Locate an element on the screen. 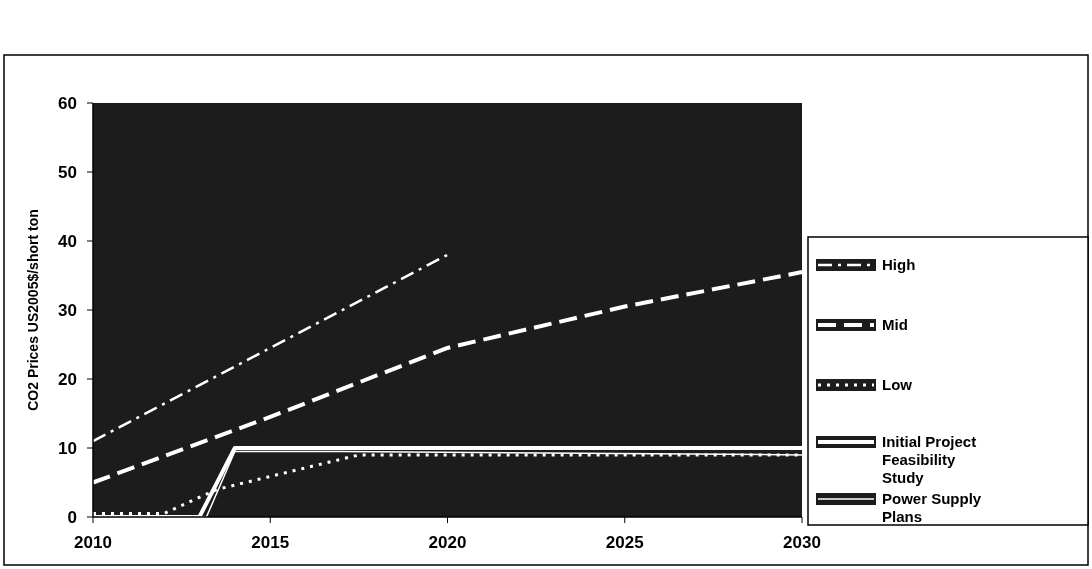 This screenshot has width=1092, height=569. y-tick-label: 30 is located at coordinates (67, 310).